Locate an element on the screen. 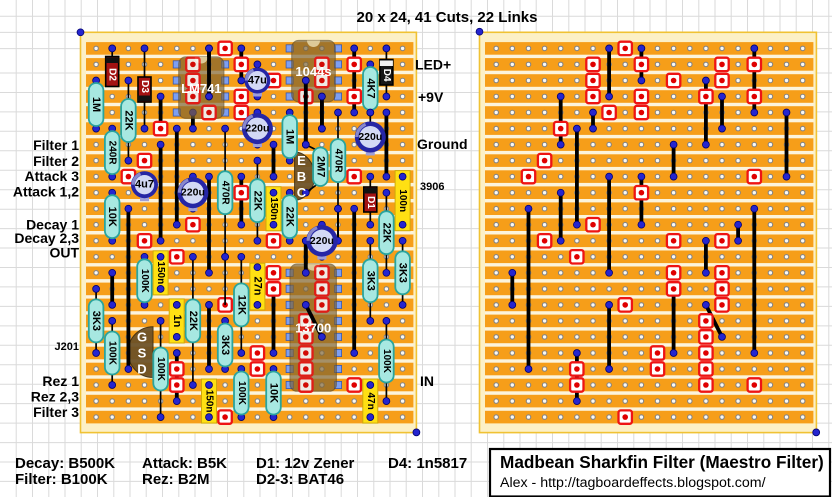 This screenshot has width=832, height=497. svg-text: Rez 1 is located at coordinates (60, 381).